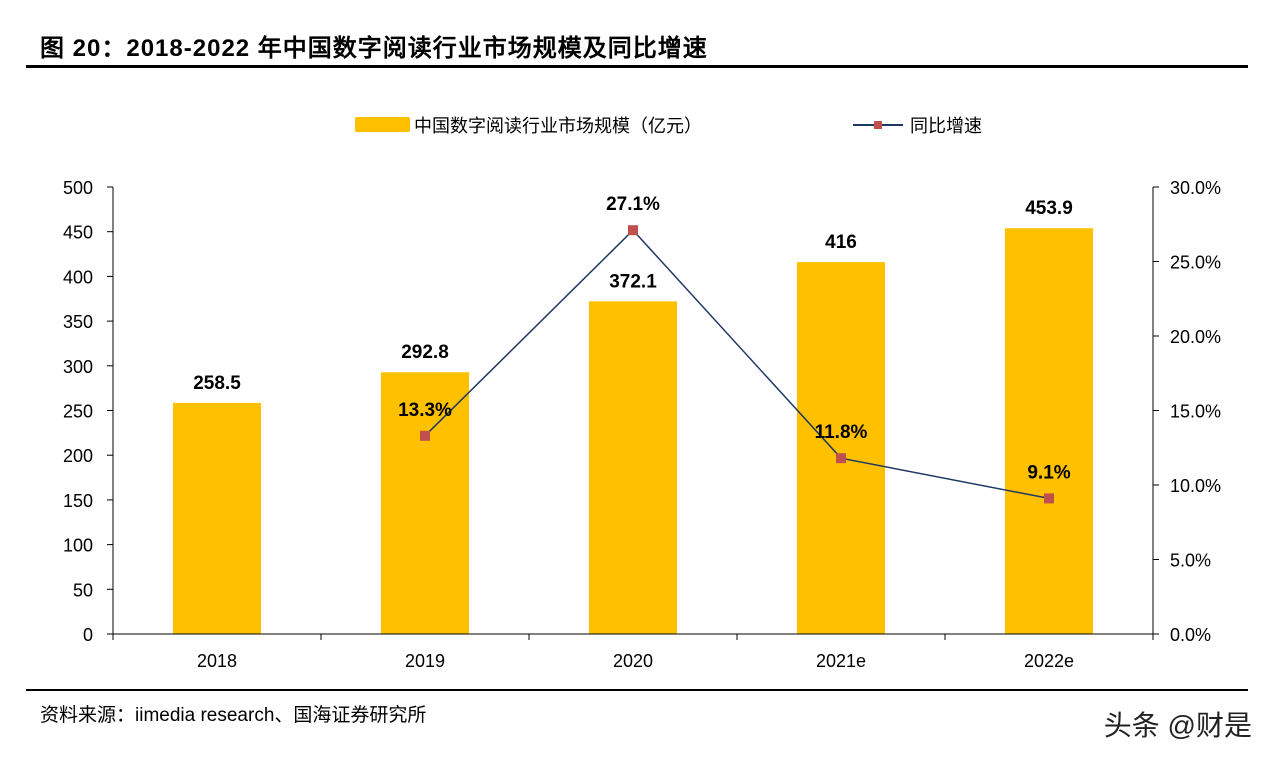 The width and height of the screenshot is (1274, 760). Describe the element at coordinates (1049, 208) in the screenshot. I see `bar-value-label: 453.9` at that location.